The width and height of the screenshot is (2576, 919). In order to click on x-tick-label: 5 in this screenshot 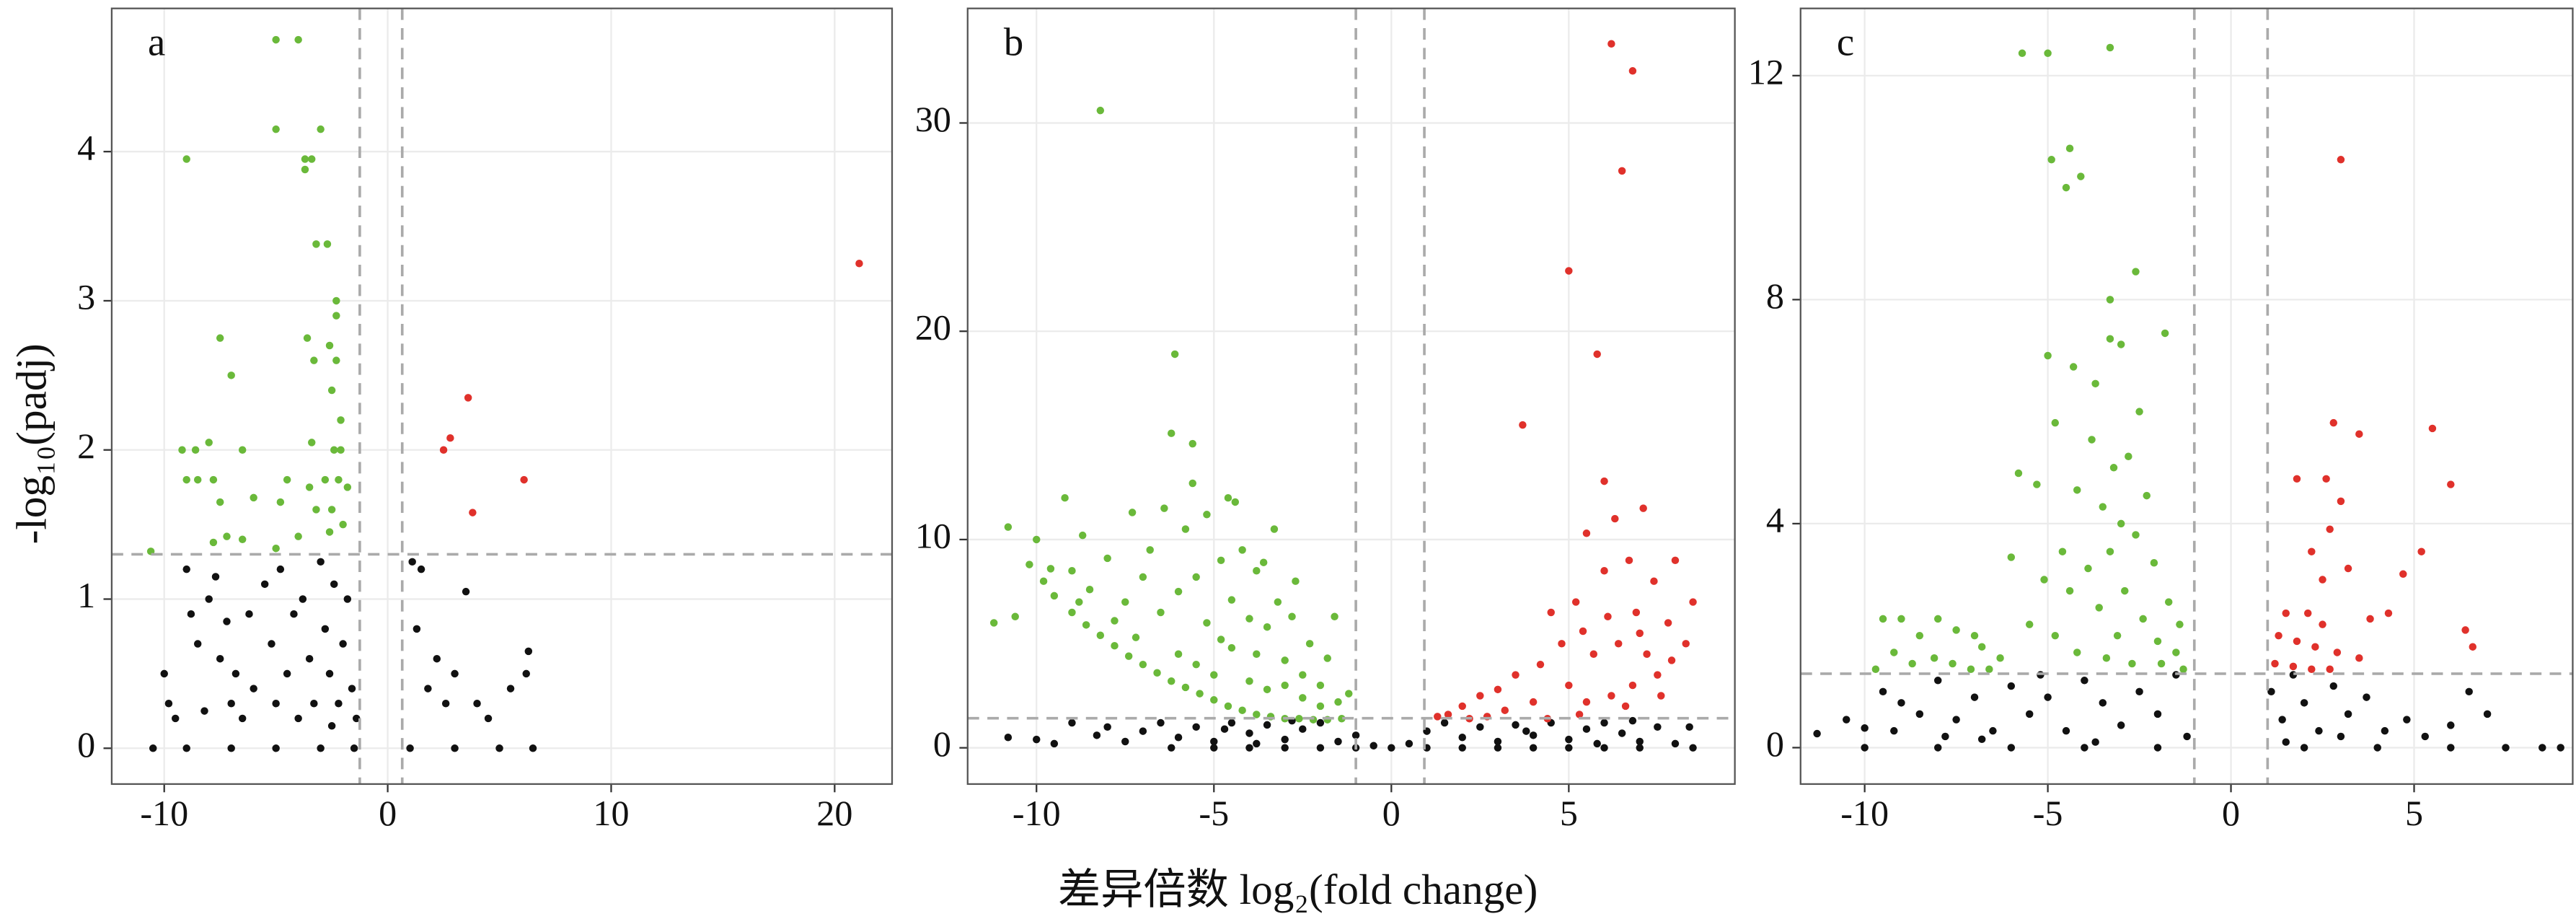, I will do `click(2414, 813)`.